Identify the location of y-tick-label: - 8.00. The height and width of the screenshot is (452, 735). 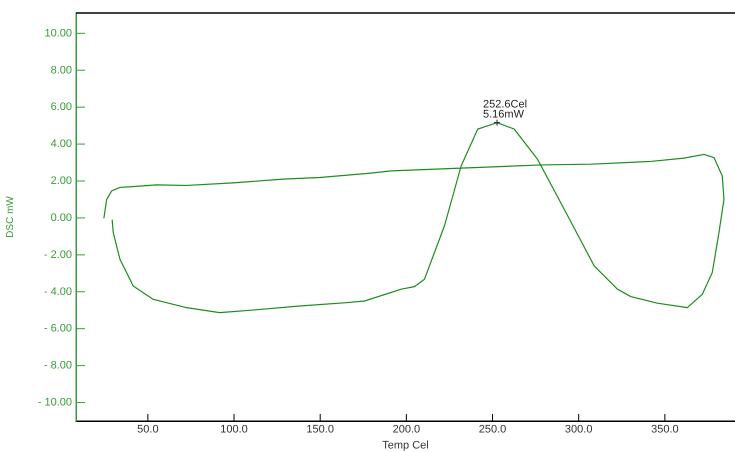
(58, 366).